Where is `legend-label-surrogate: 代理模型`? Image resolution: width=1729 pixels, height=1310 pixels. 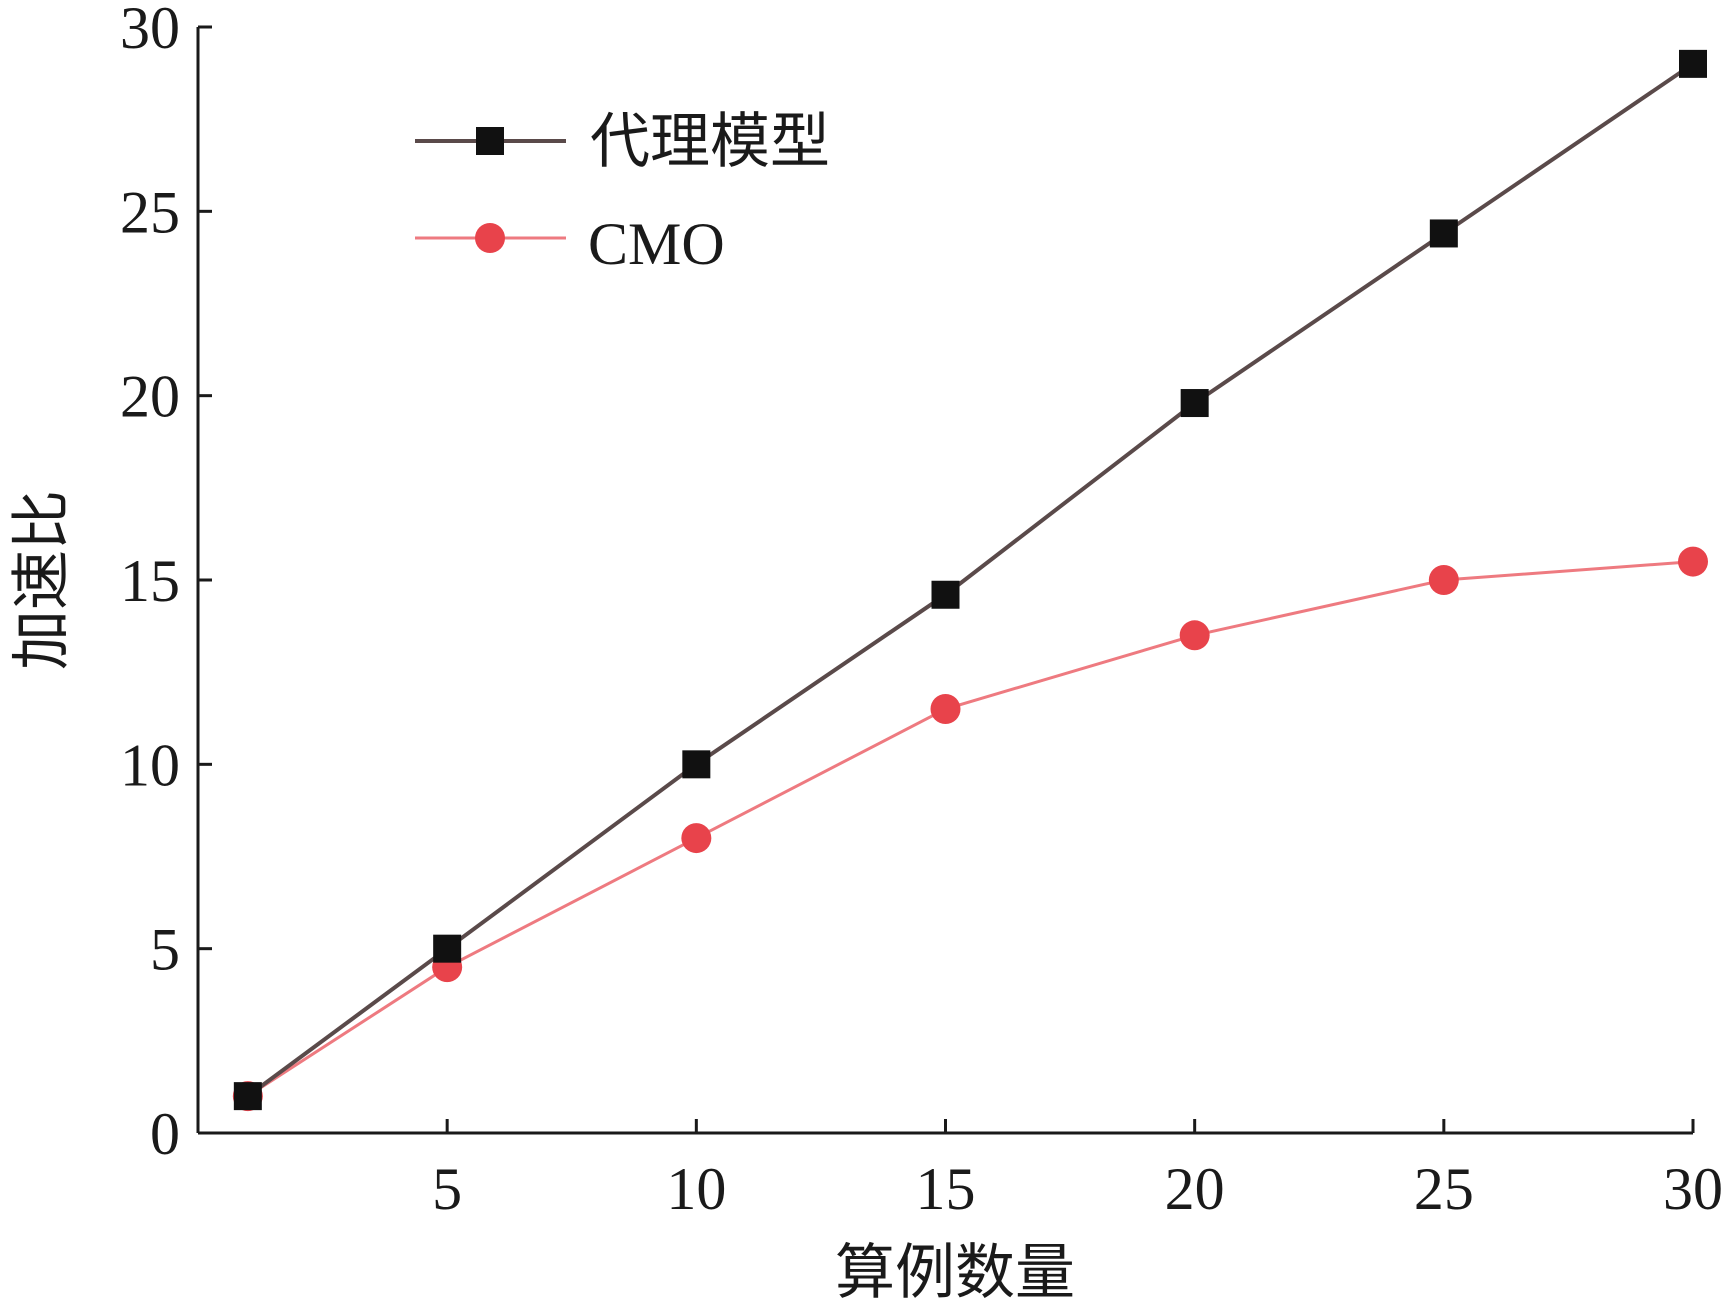 legend-label-surrogate: 代理模型 is located at coordinates (710, 142).